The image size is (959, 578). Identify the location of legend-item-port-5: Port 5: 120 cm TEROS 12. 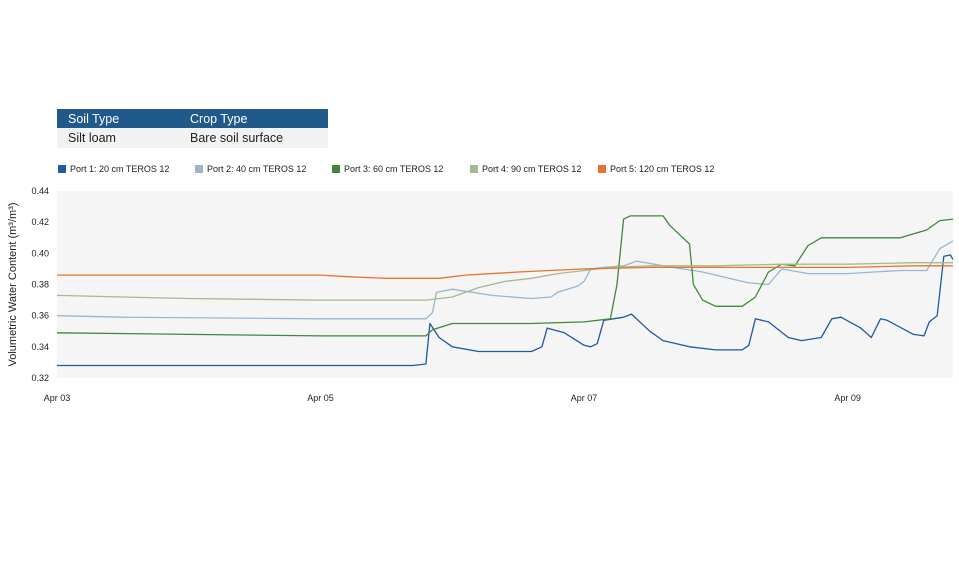
(656, 169).